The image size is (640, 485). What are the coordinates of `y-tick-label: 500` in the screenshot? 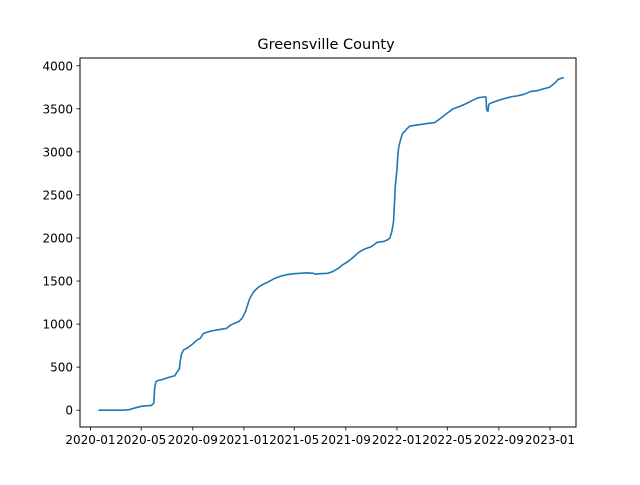 It's located at (61, 368).